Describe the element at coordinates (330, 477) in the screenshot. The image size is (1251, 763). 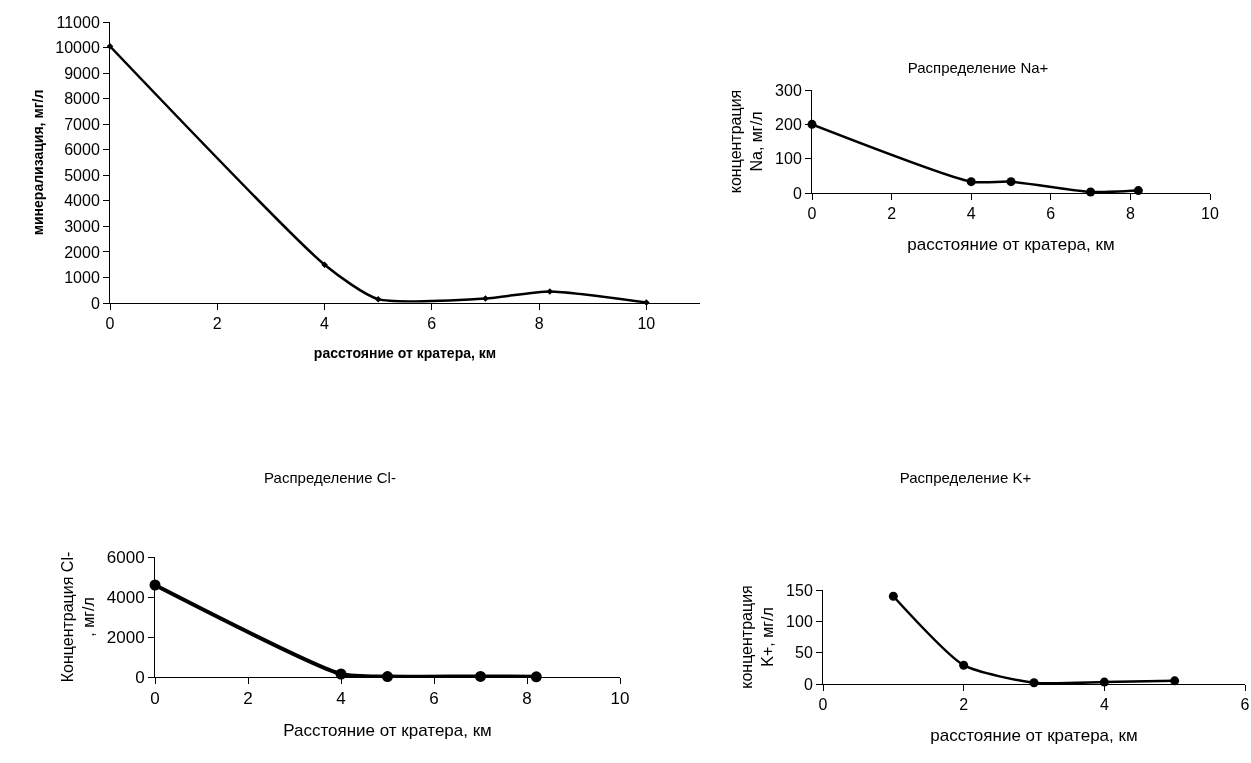
I see `chart-title: Распределение Cl-` at that location.